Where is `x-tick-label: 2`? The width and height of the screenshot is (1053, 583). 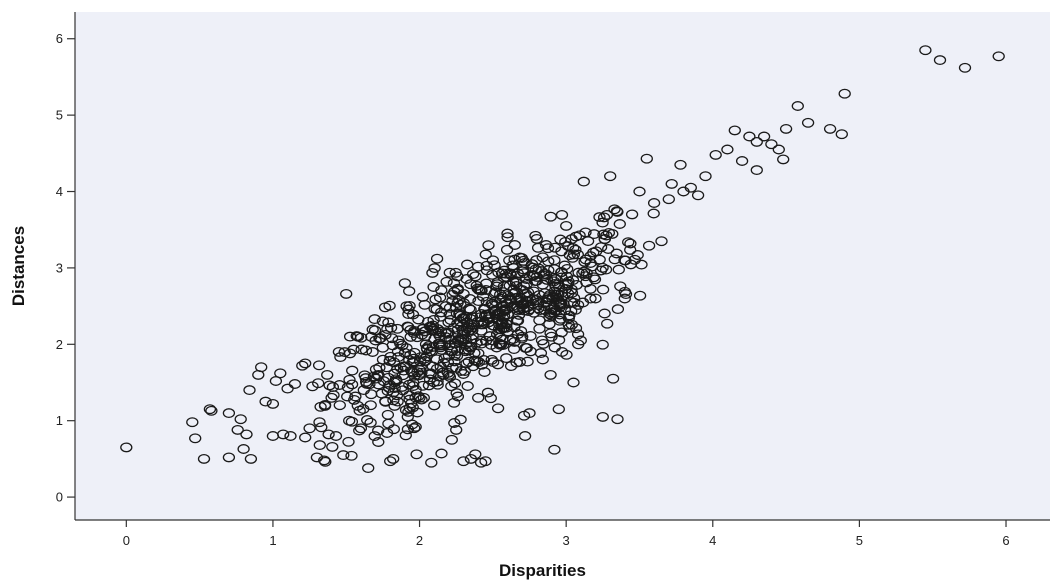
x-tick-label: 2 is located at coordinates (419, 540).